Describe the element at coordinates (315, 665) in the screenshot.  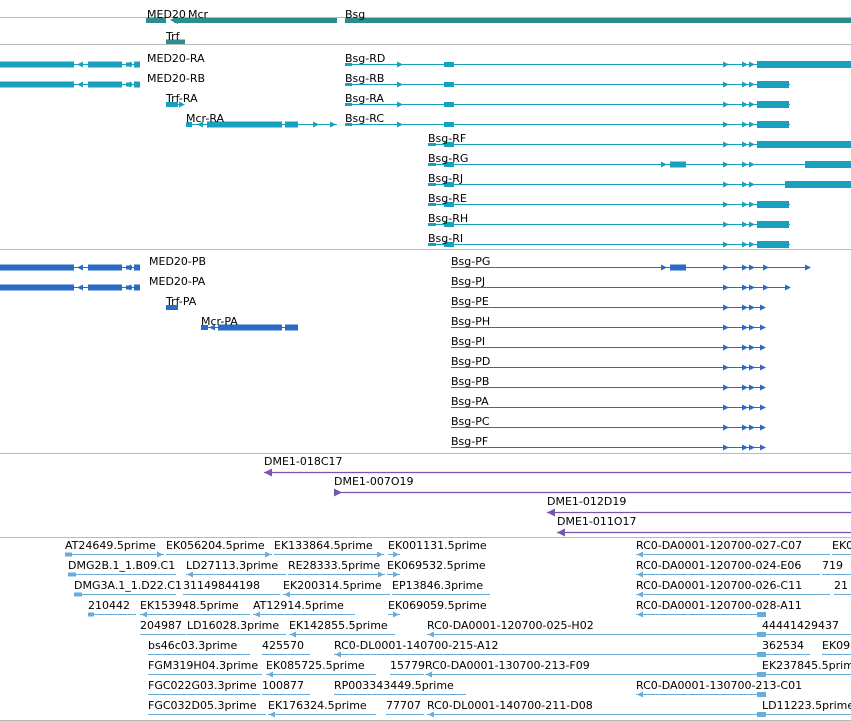
I see `feature-label: EK085725.5prime` at that location.